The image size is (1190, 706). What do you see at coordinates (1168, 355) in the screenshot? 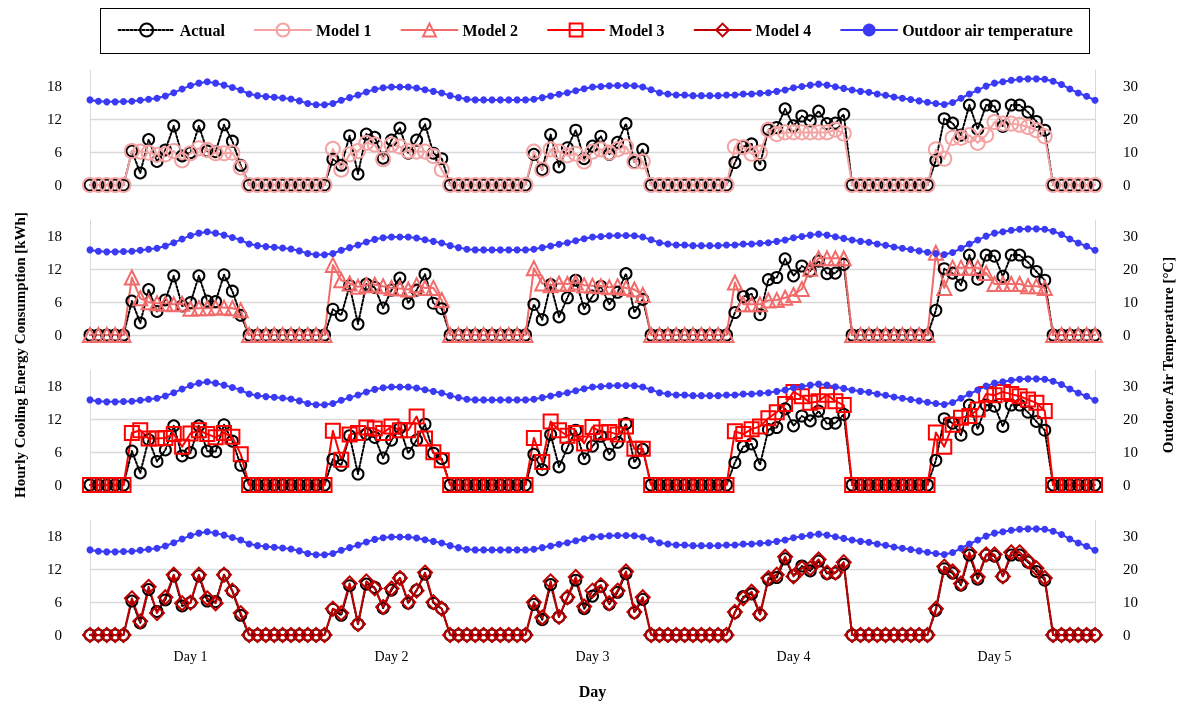
I see `y2-axis-title: Outdoor Air Temperature [°C]` at bounding box center [1168, 355].